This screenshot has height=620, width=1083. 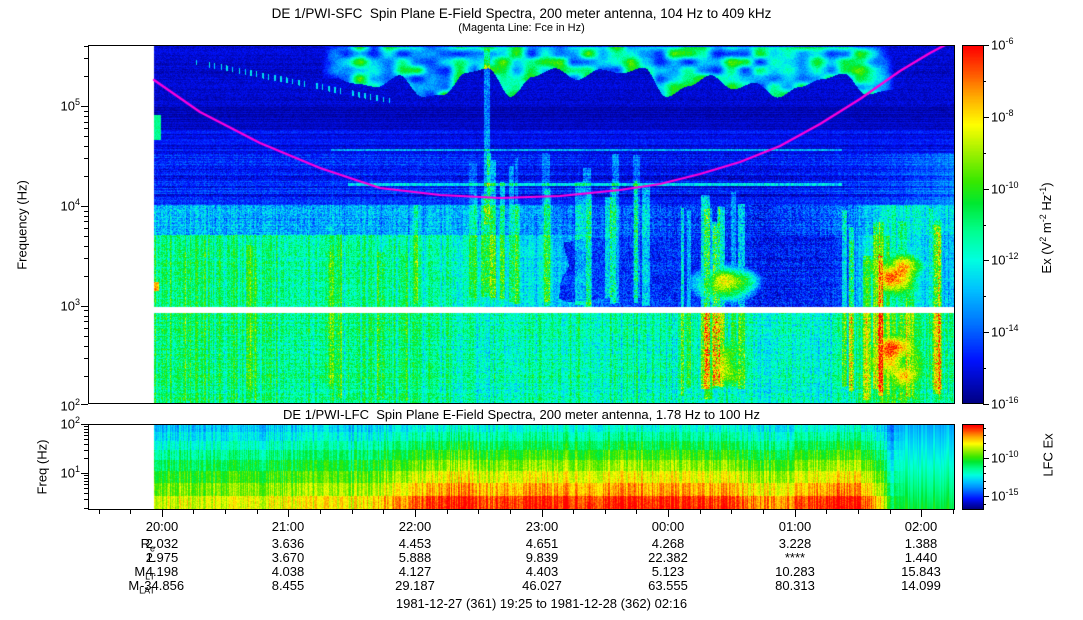 I want to click on table-cell: 63.555, so click(x=668, y=585).